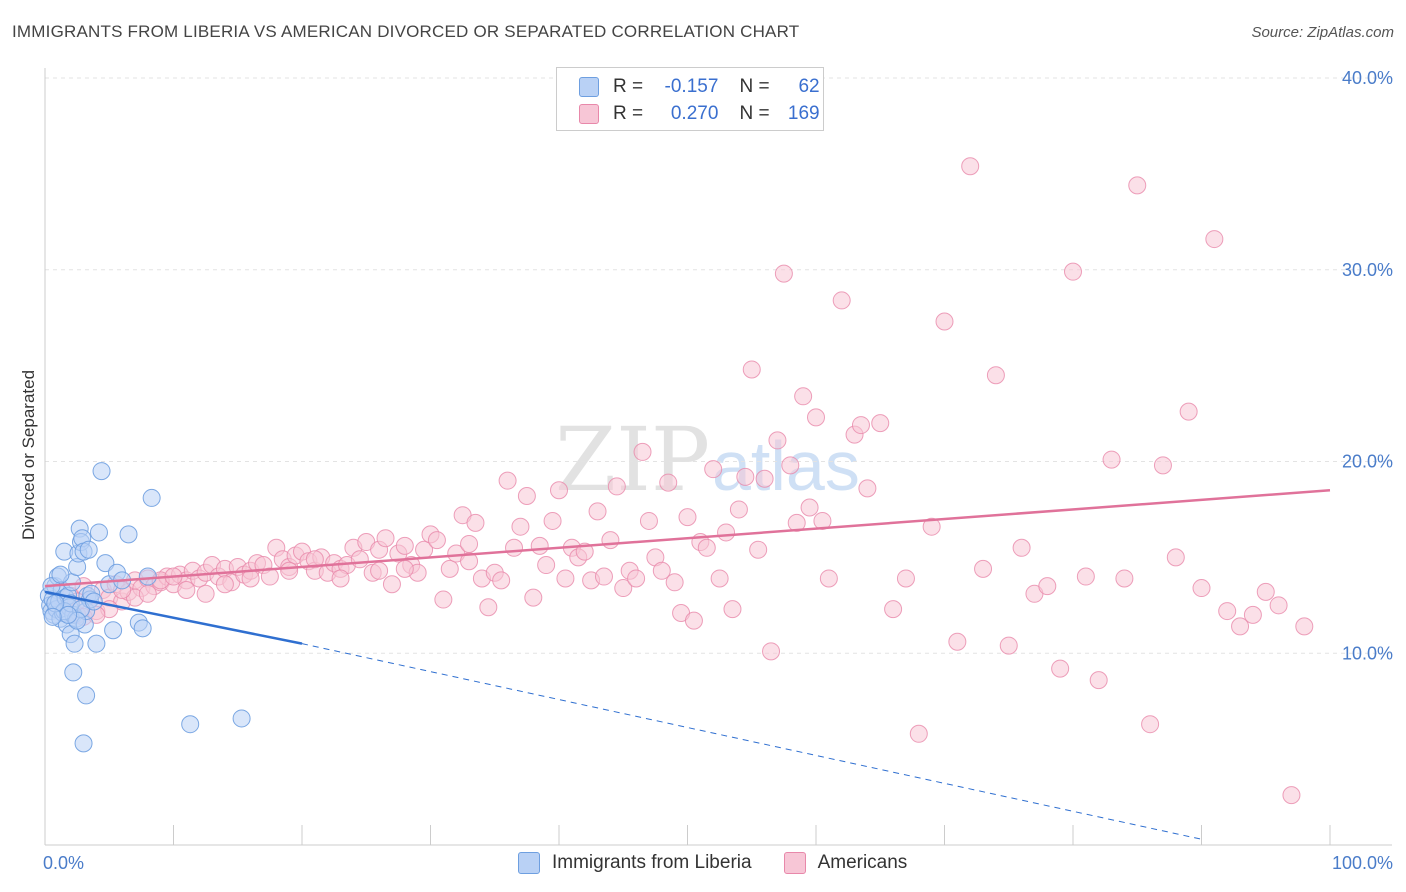 The height and width of the screenshot is (892, 1406). I want to click on legend-n-value: 169, so click(803, 113).